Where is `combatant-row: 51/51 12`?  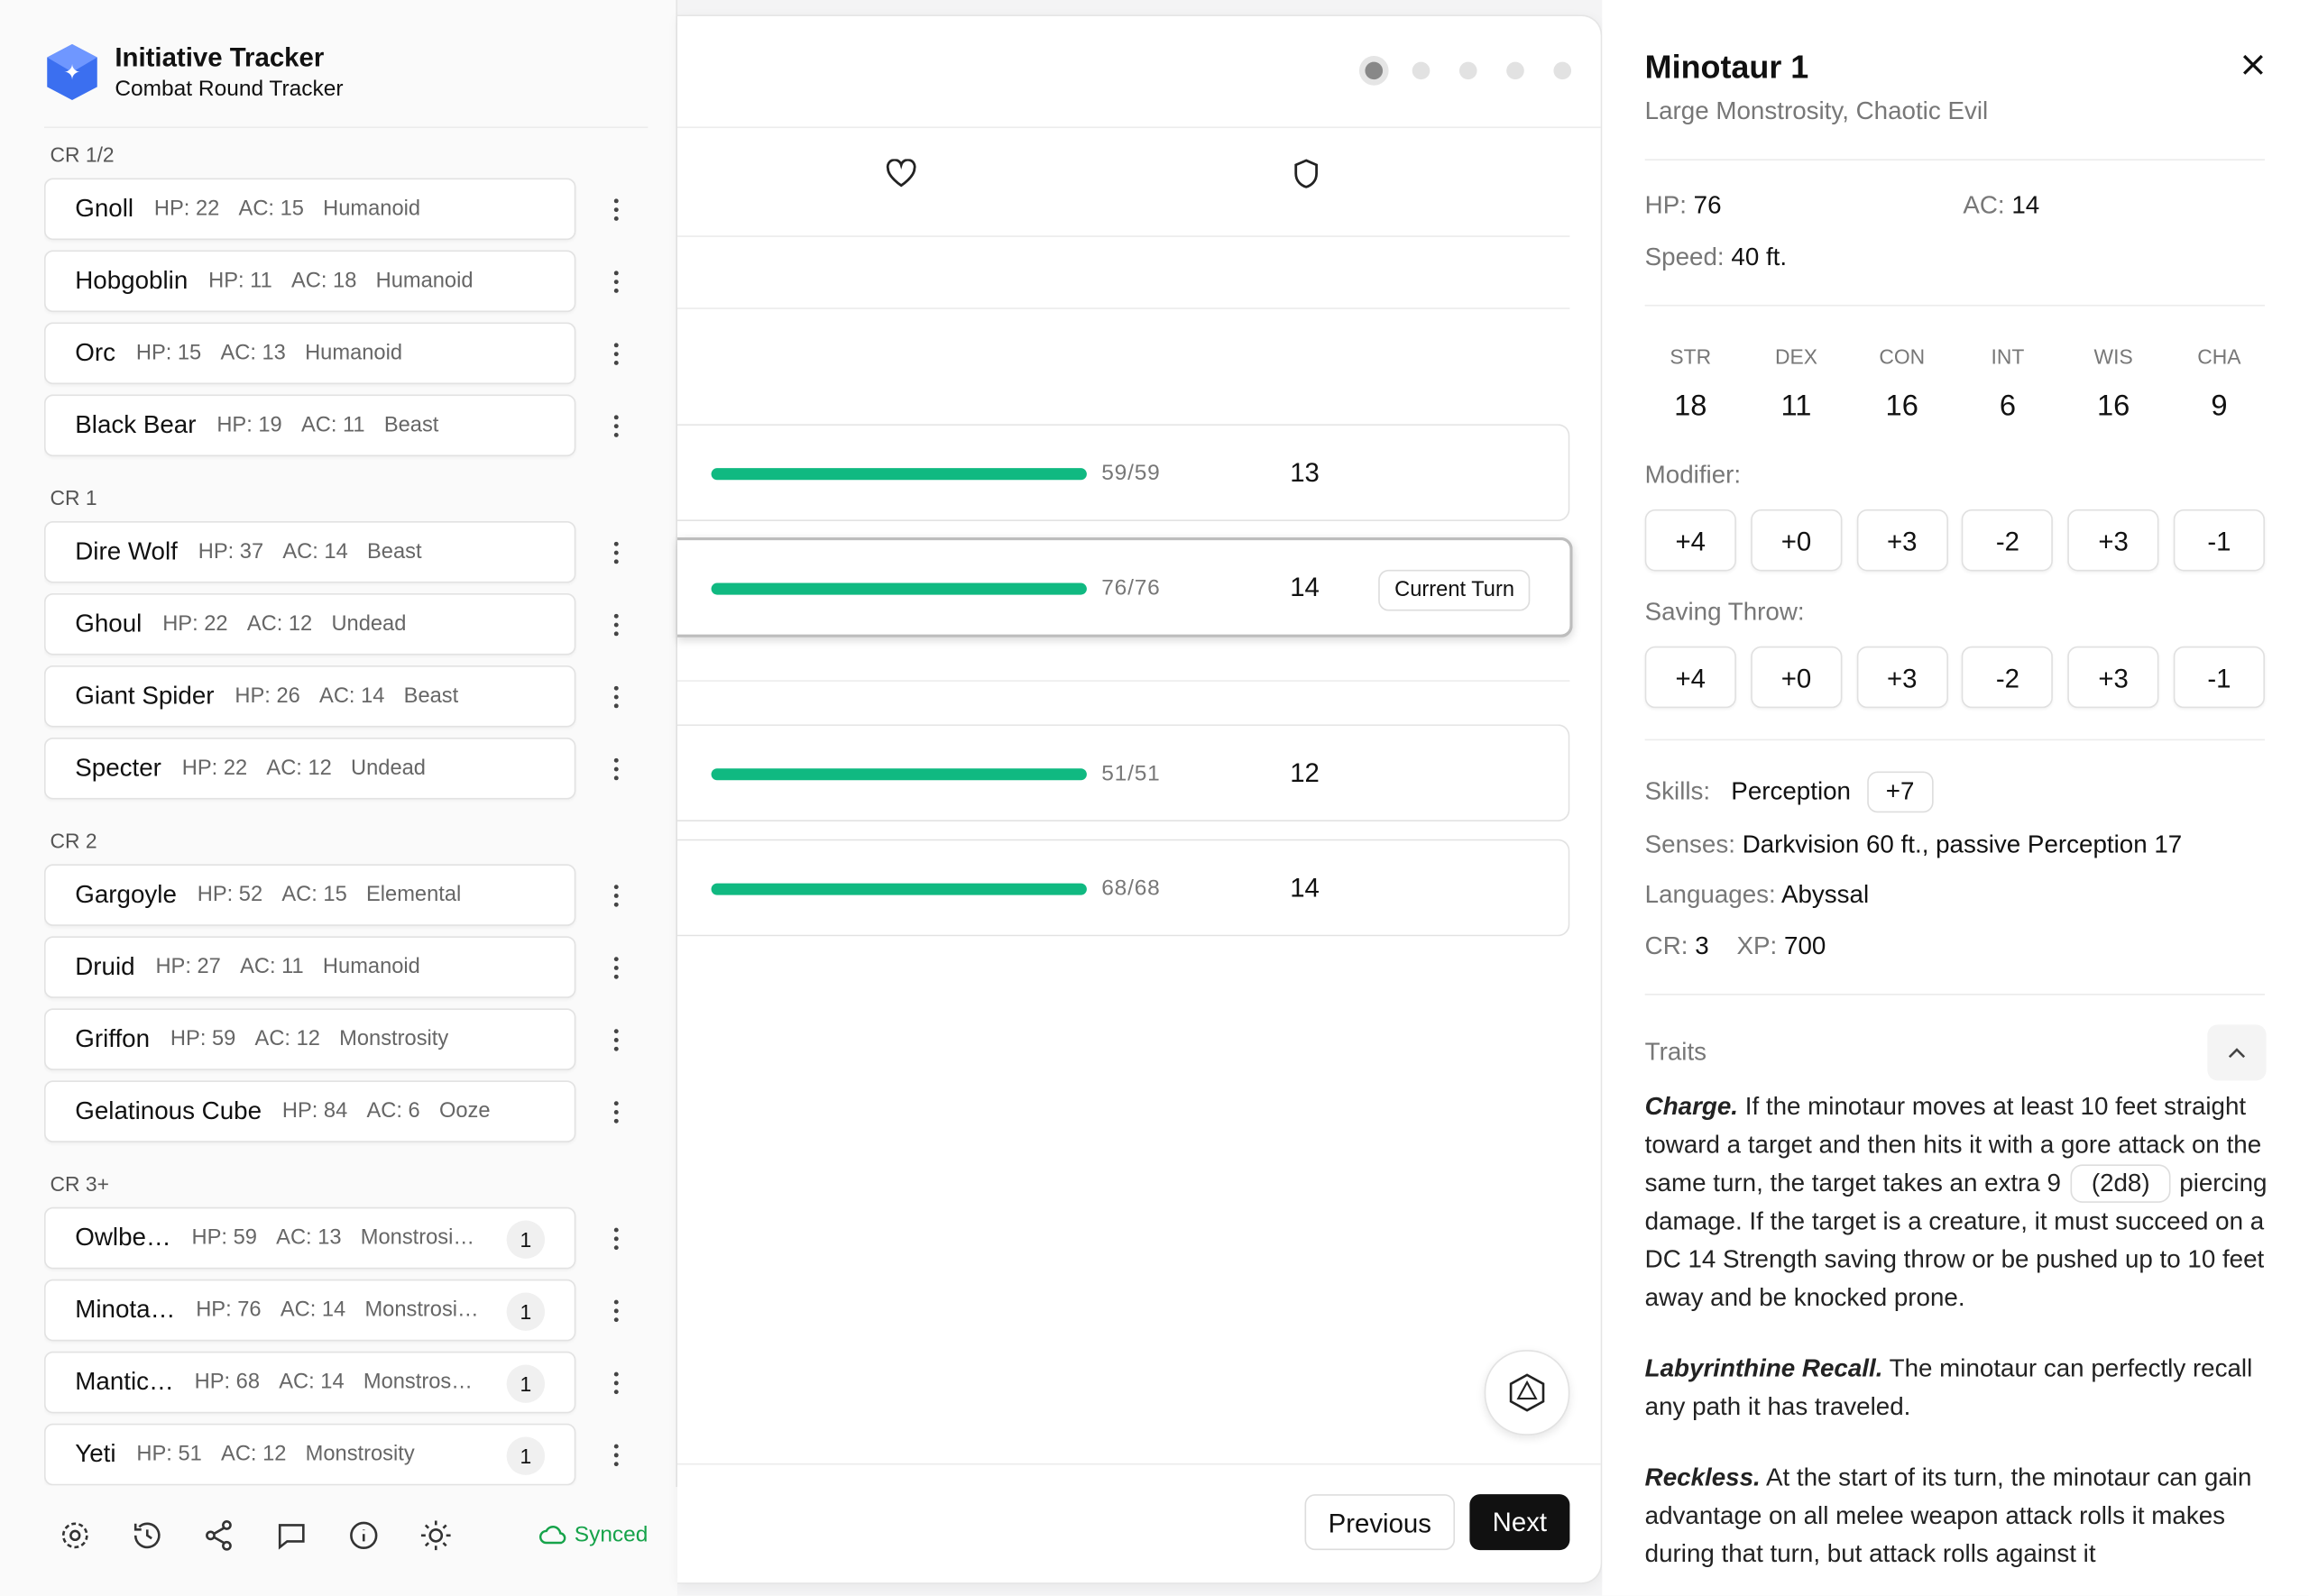
combatant-row: 51/51 12 is located at coordinates (1123, 773).